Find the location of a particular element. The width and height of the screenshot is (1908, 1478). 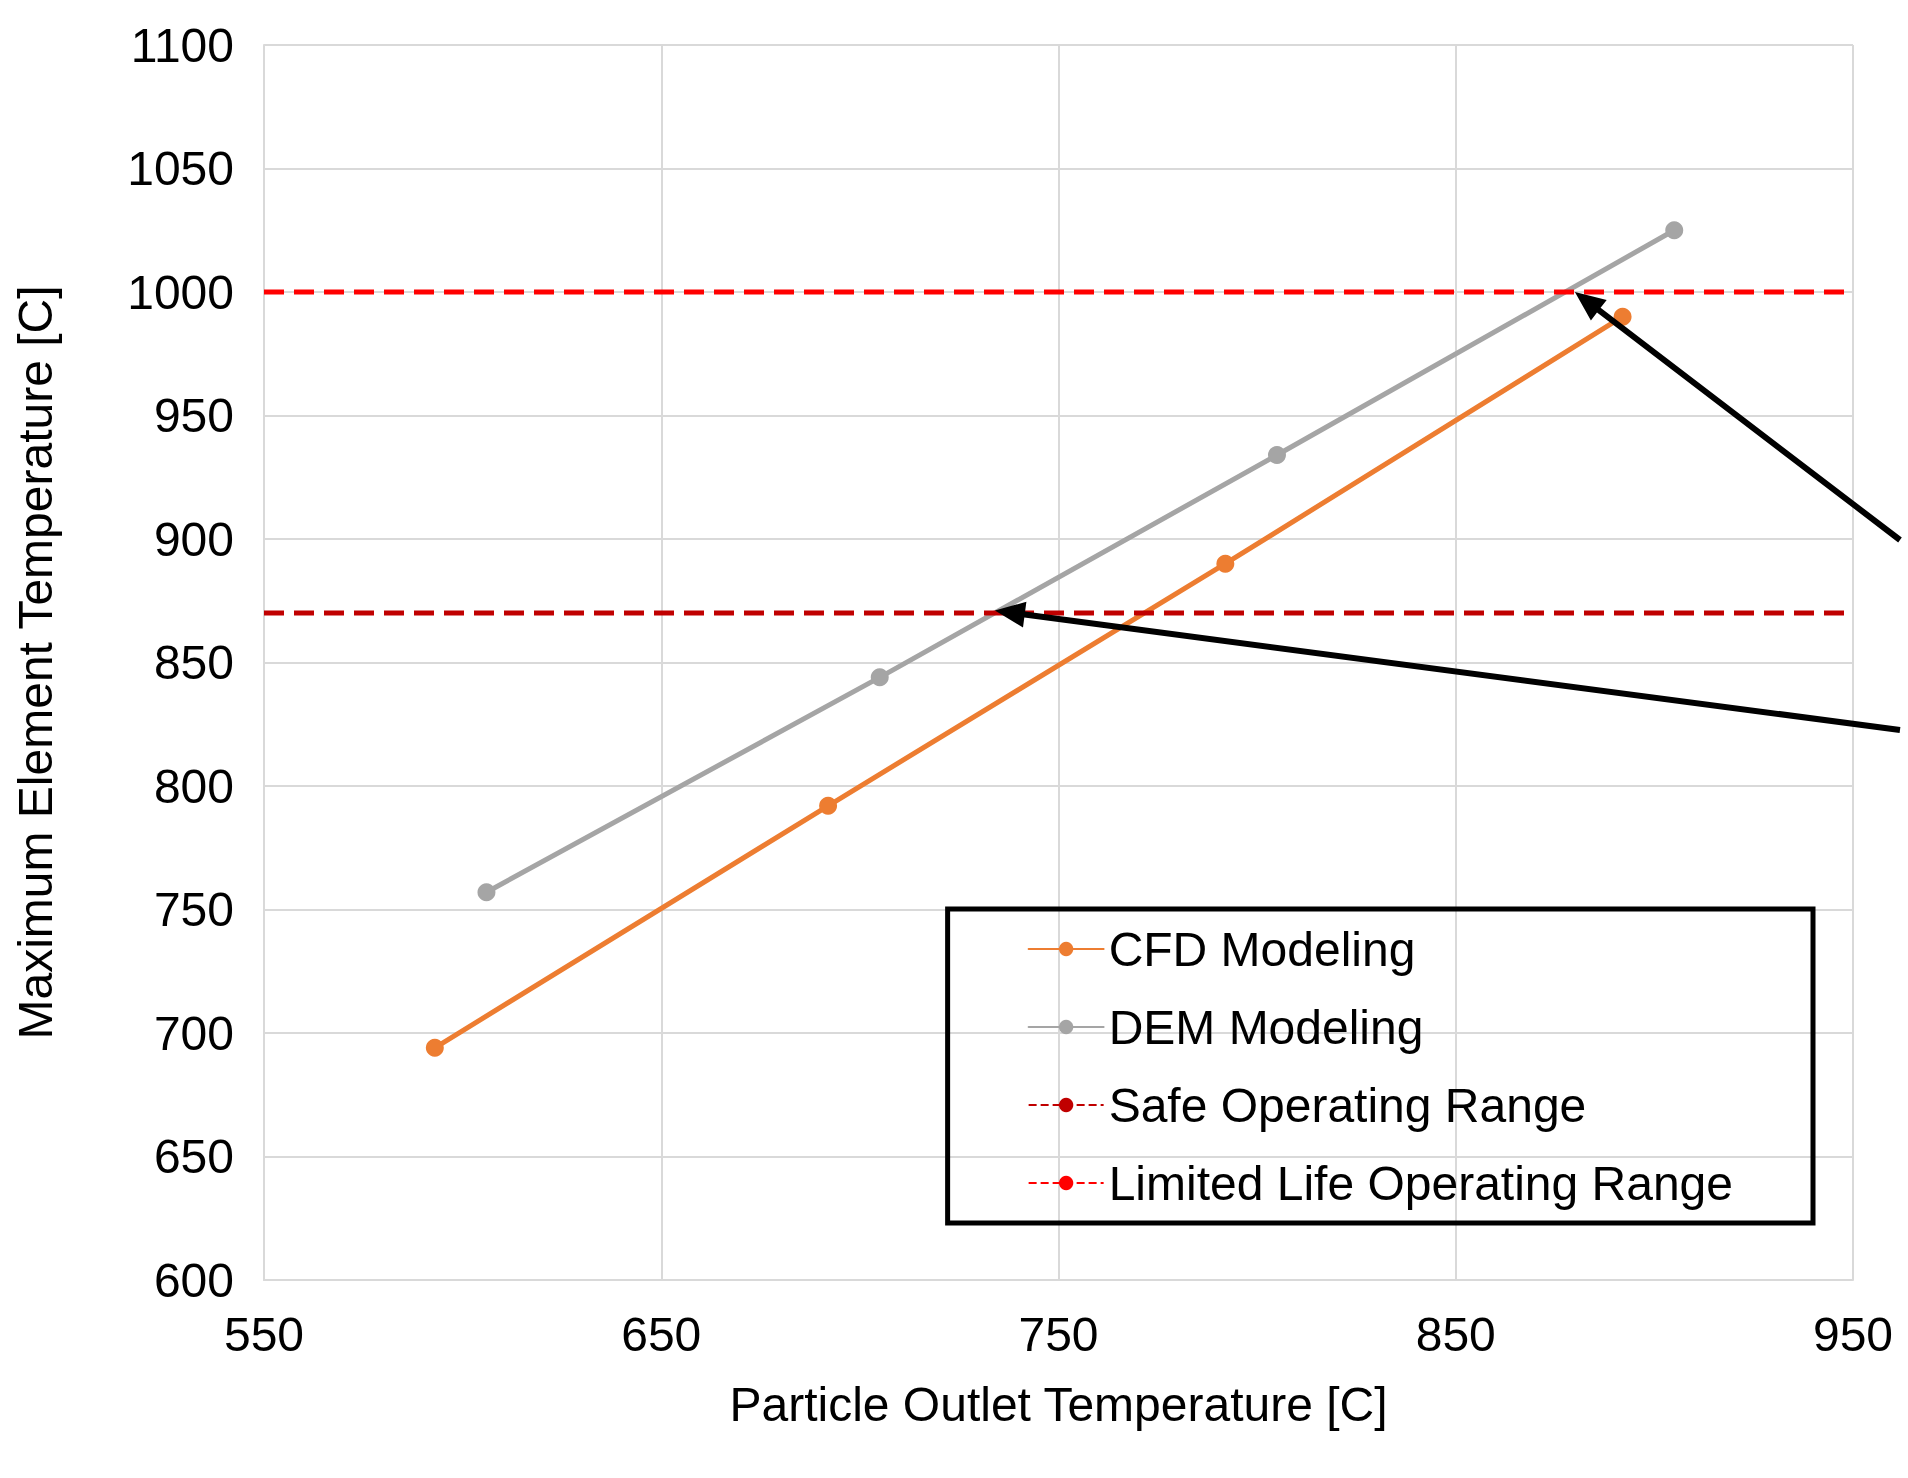

y-tick-label: 900 is located at coordinates (193, 539).